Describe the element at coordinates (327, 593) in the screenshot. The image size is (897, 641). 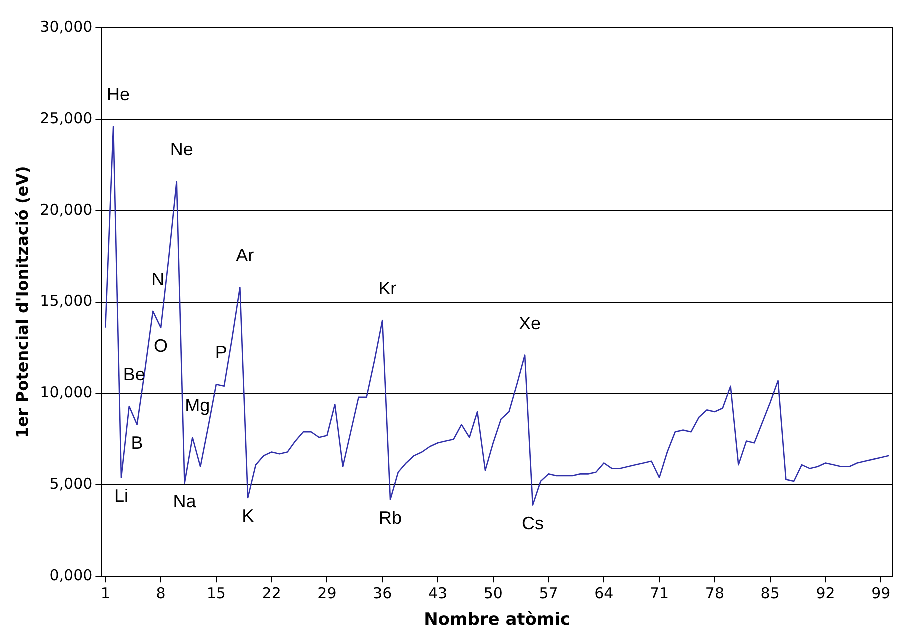
I see `x-tick-label: 29` at that location.